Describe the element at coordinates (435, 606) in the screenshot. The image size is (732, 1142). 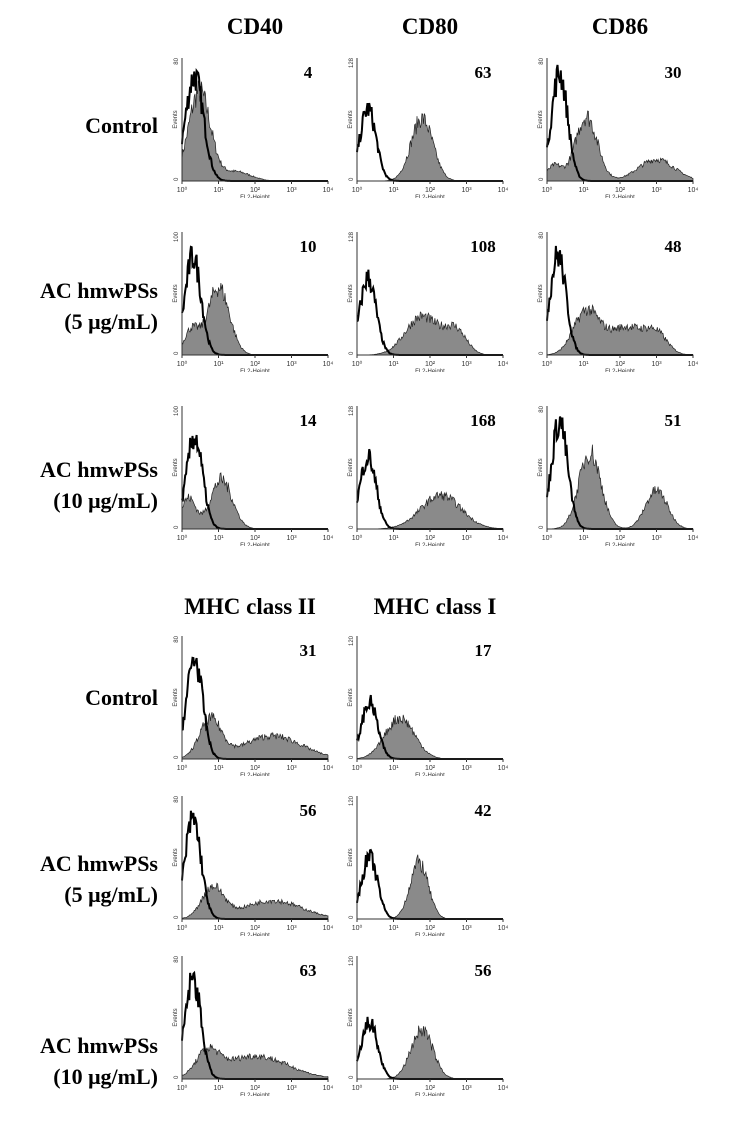
I see `header-mhc-class-i: MHC class I` at that location.